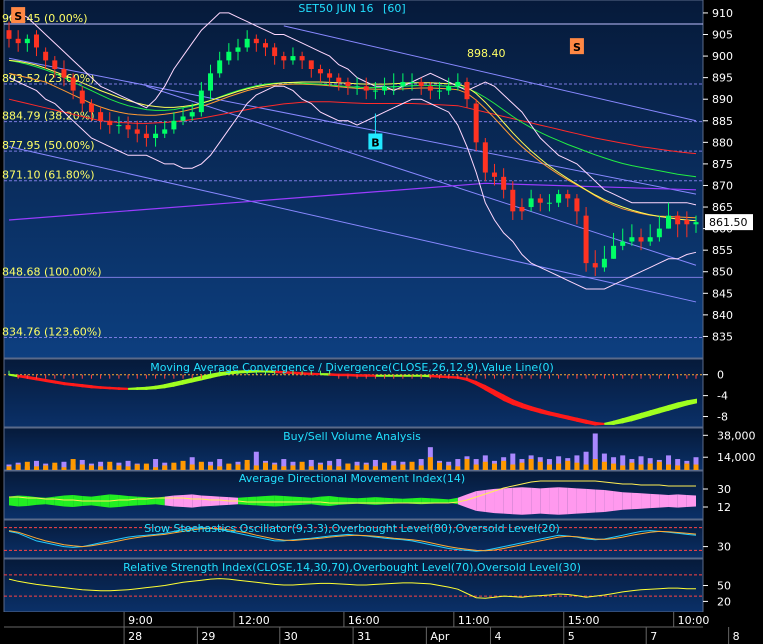 This screenshot has height=644, width=763. What do you see at coordinates (722, 417) in the screenshot?
I see `y-tick-label: -8` at bounding box center [722, 417].